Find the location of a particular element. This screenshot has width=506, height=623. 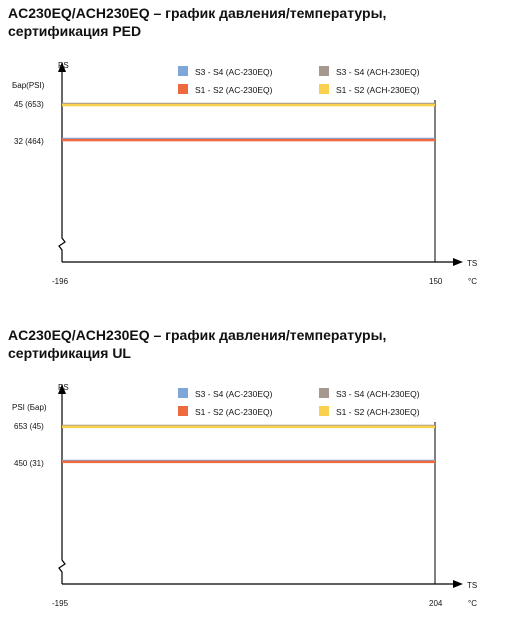

y-tick-label: 450 (31) is located at coordinates (29, 463).